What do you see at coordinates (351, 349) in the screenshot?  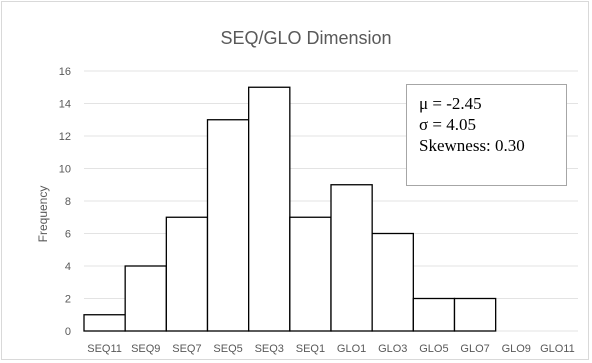 I see `x-tick-label: GLO1` at bounding box center [351, 349].